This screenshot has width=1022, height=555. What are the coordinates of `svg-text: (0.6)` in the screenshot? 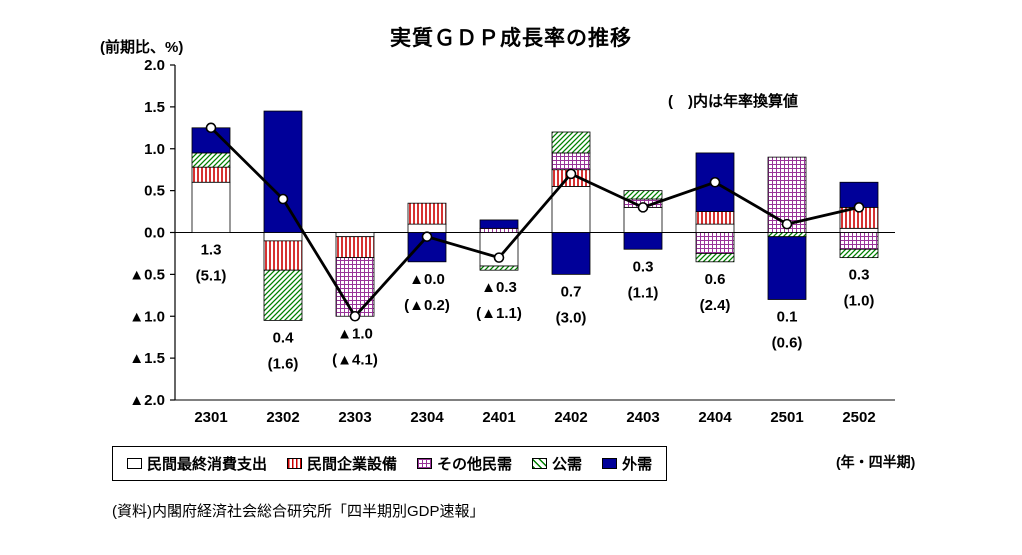 It's located at (787, 343).